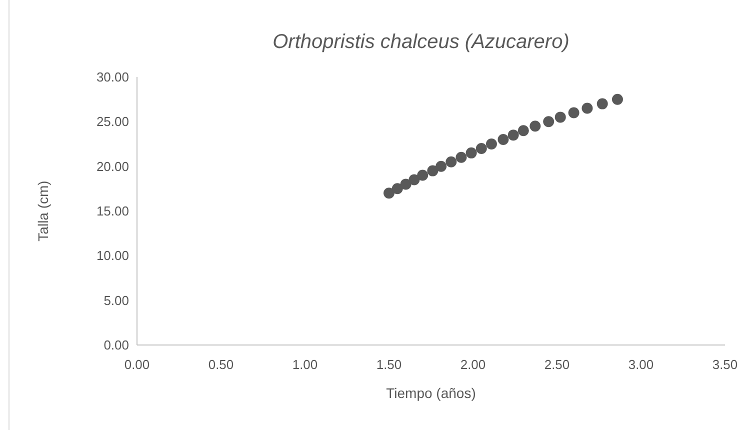  Describe the element at coordinates (389, 364) in the screenshot. I see `x-tick-label: 1.50` at that location.